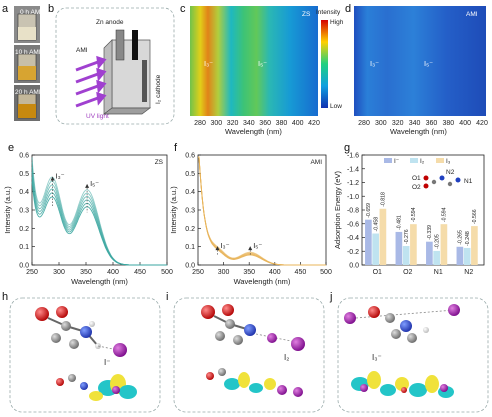  I want to click on y-tick-label: -0.2, so click(353, 252).